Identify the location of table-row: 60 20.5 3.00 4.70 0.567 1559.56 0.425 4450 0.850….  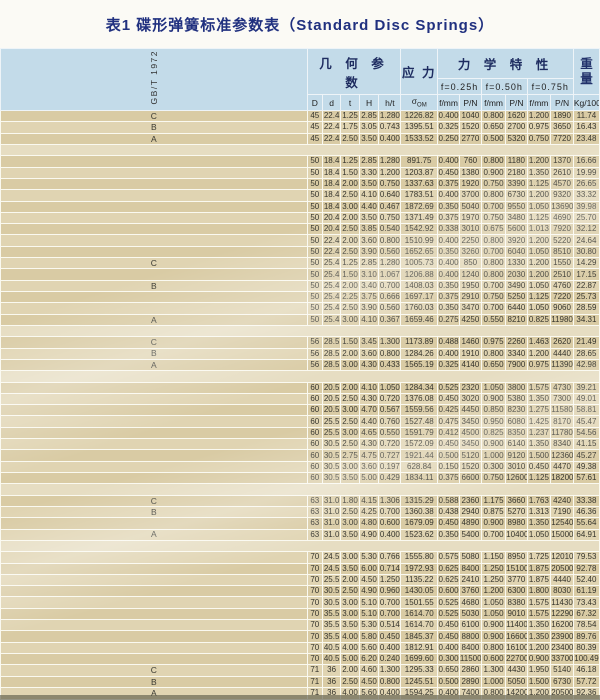
(300, 410).